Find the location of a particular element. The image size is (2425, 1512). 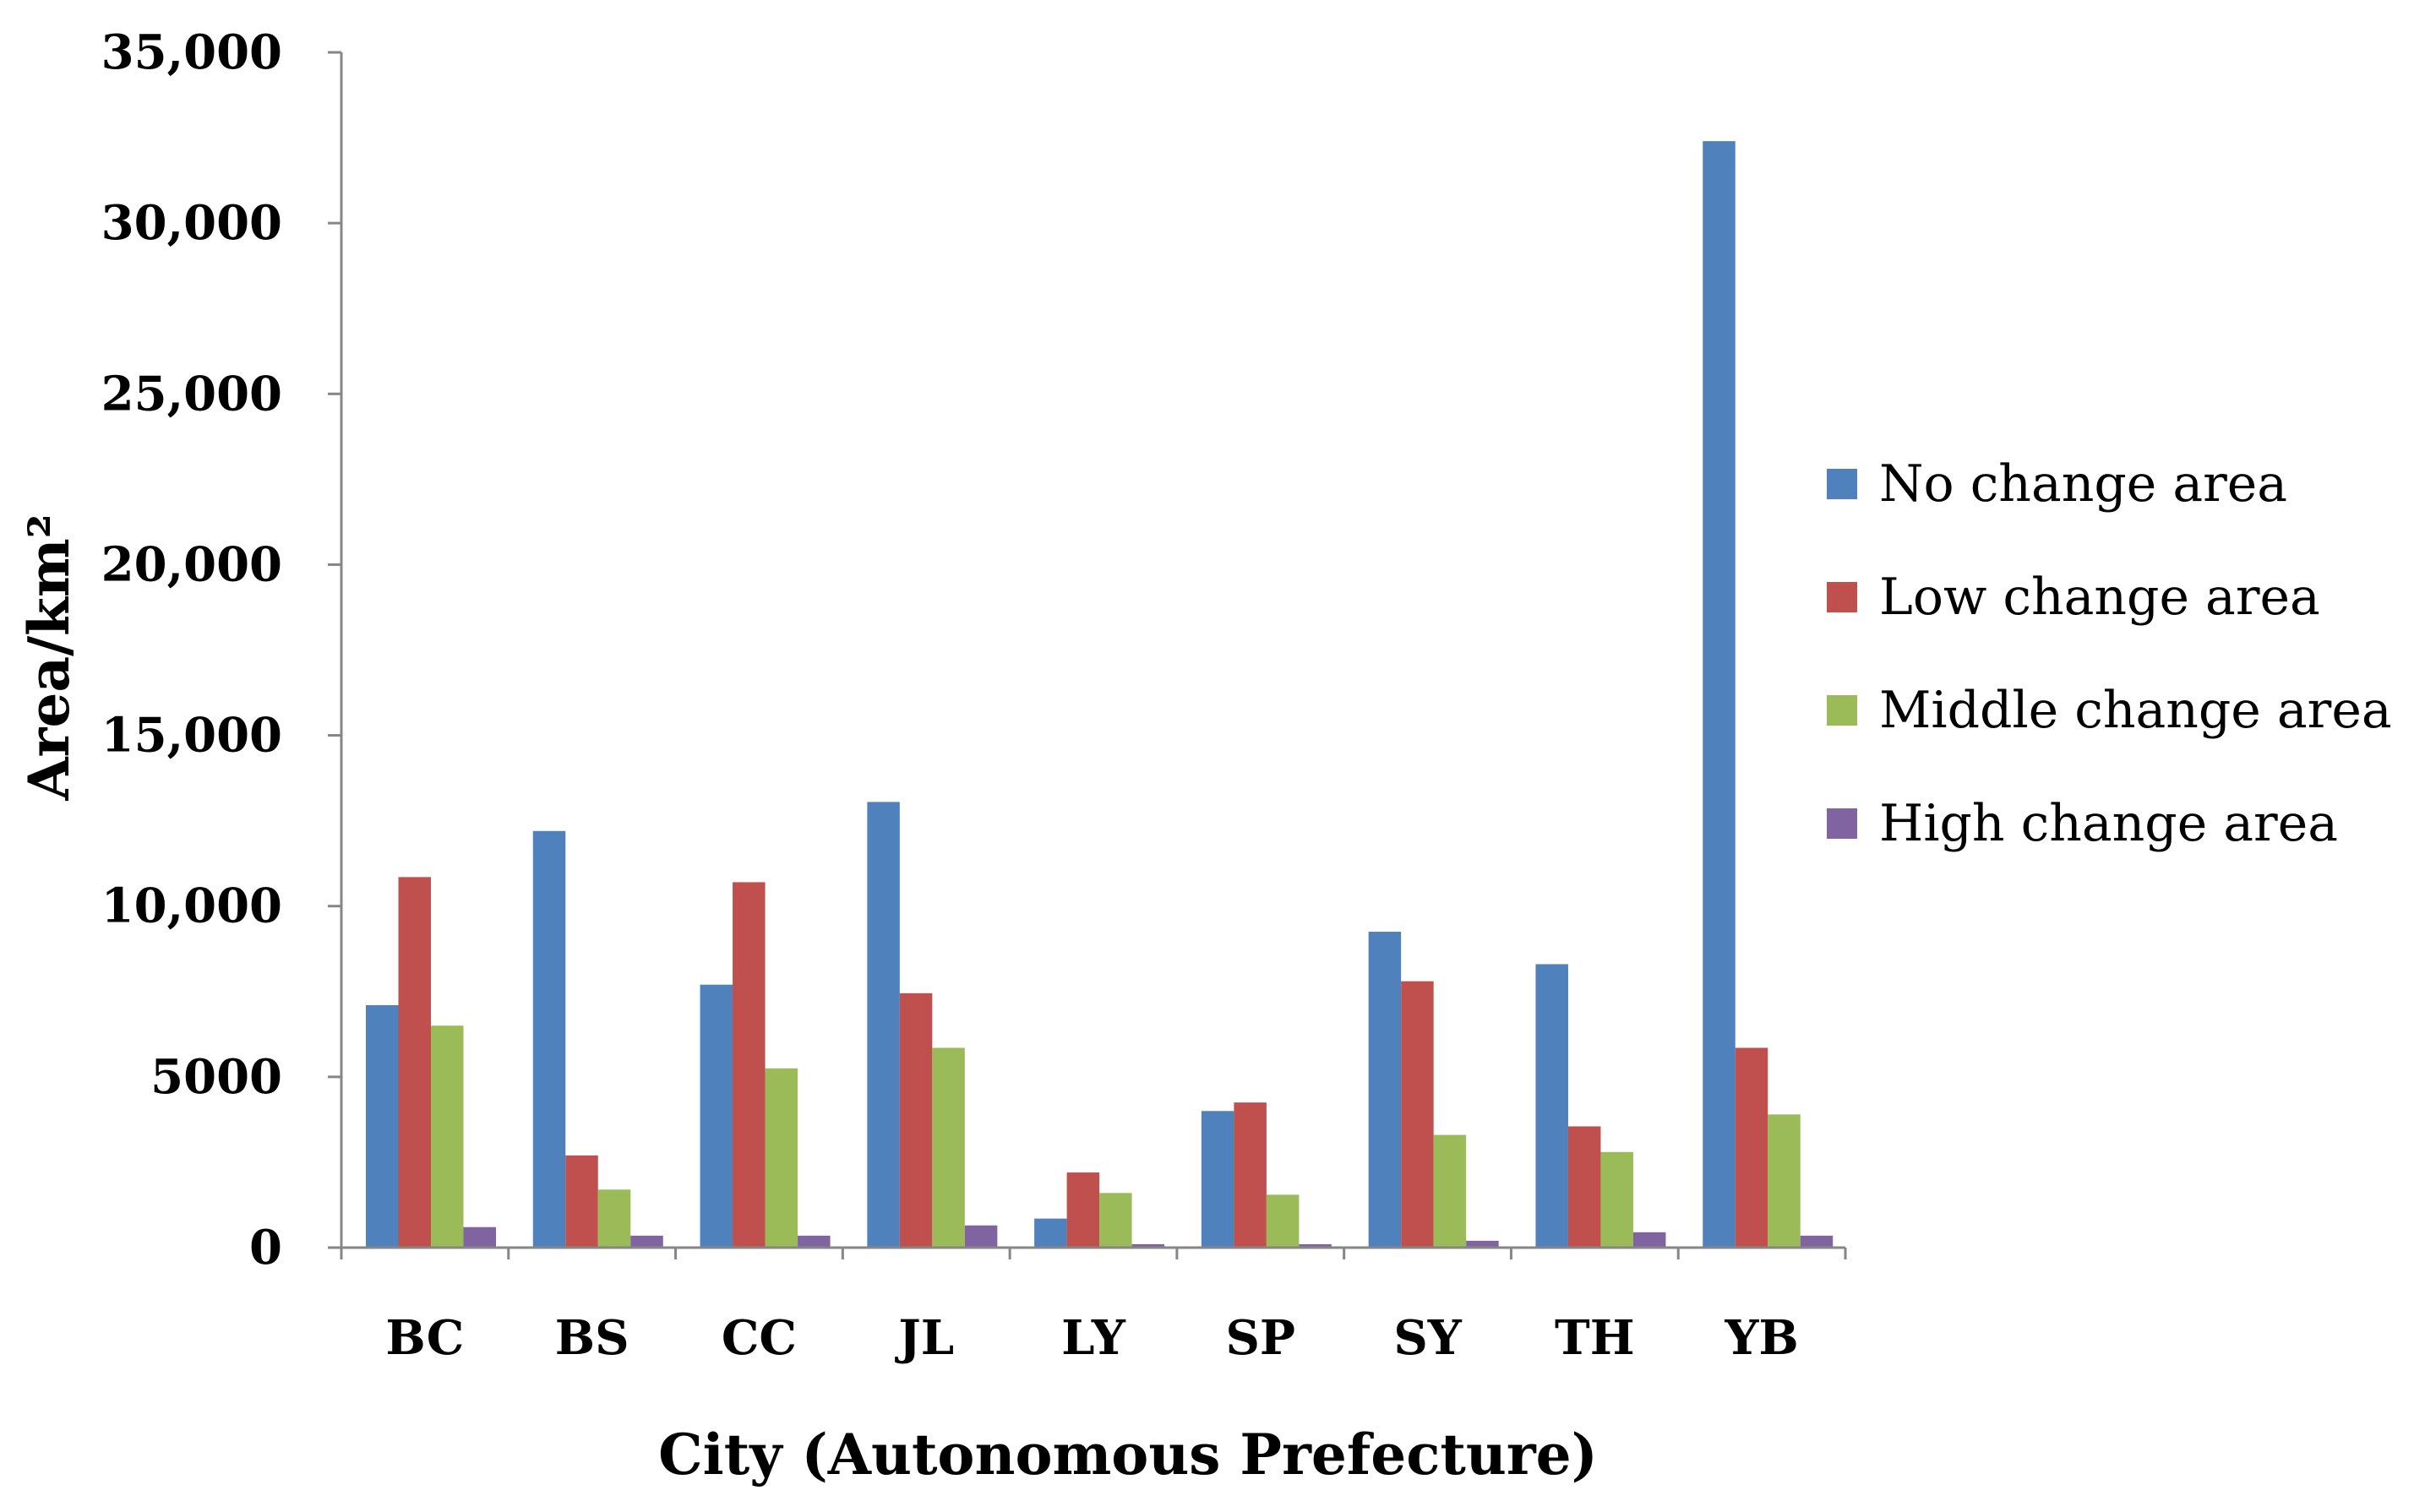

y-tick-label: 10,000 is located at coordinates (192, 906).